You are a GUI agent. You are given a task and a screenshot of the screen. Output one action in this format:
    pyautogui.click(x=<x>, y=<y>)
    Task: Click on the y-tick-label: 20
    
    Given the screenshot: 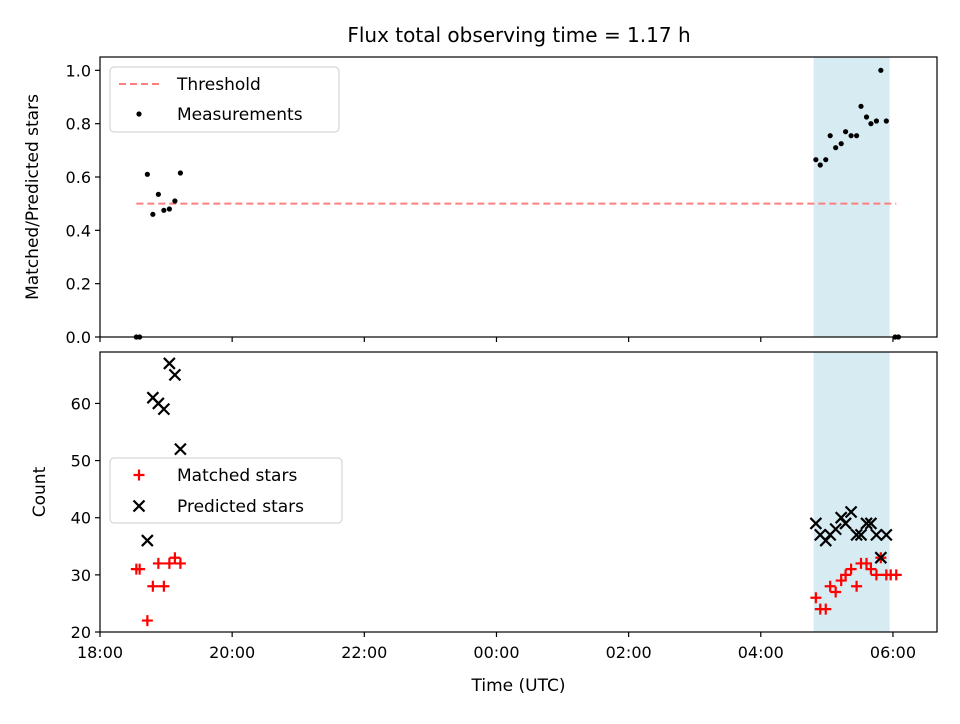 What is the action you would take?
    pyautogui.click(x=81, y=632)
    